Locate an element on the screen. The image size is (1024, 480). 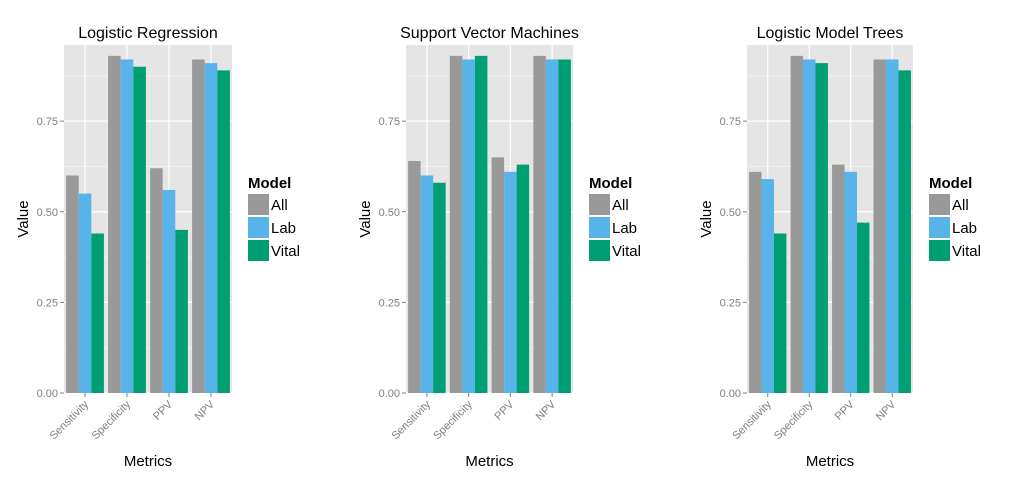
chart-title: Support Vector Machines is located at coordinates (489, 33).